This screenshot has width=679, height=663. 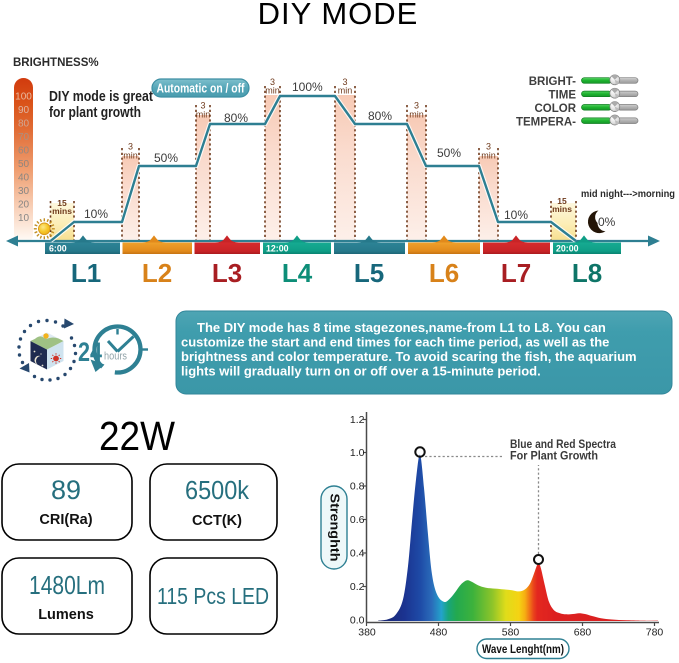 I want to click on svg-text: 6500k, so click(x=217, y=490).